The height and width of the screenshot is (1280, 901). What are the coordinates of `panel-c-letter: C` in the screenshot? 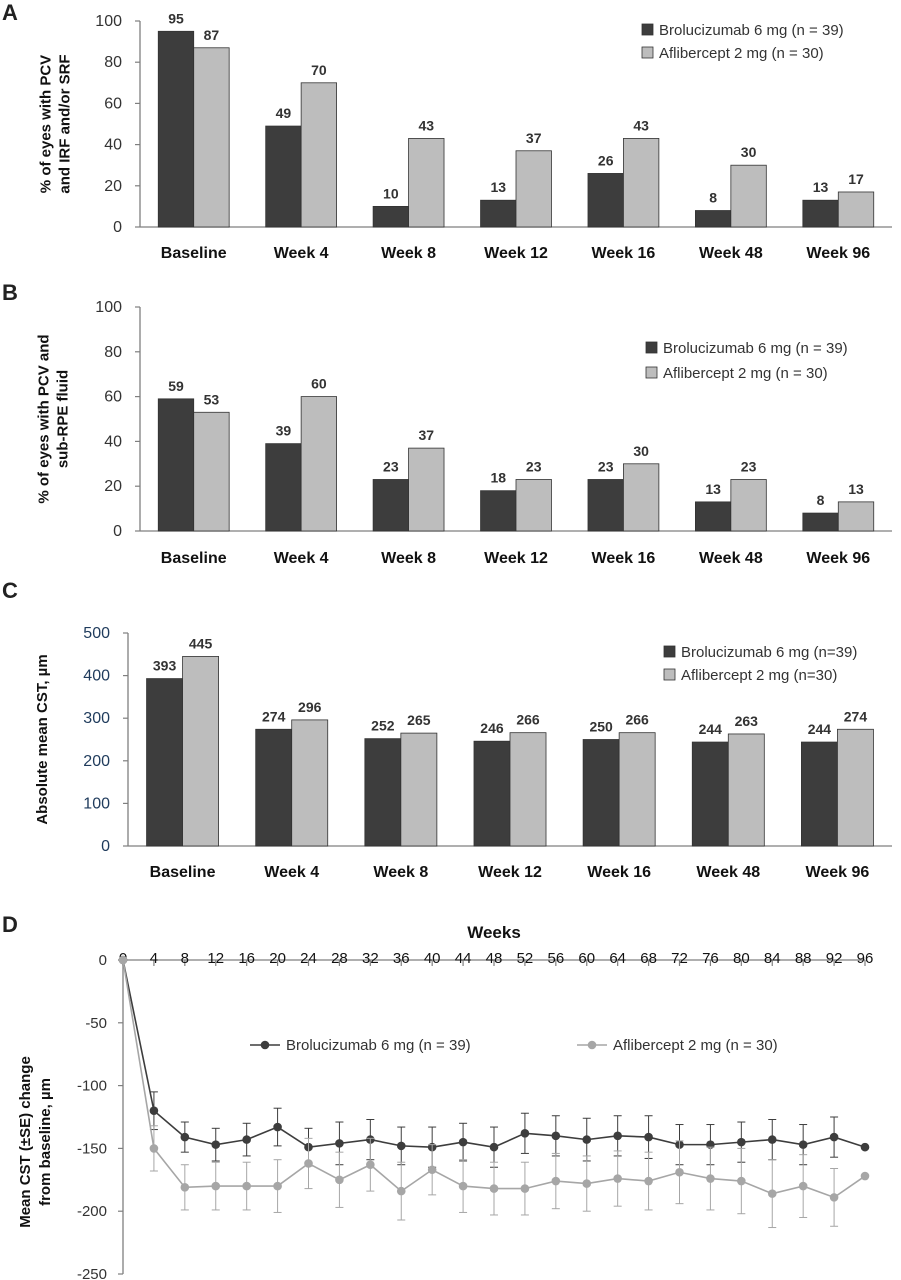 It's located at (10, 590).